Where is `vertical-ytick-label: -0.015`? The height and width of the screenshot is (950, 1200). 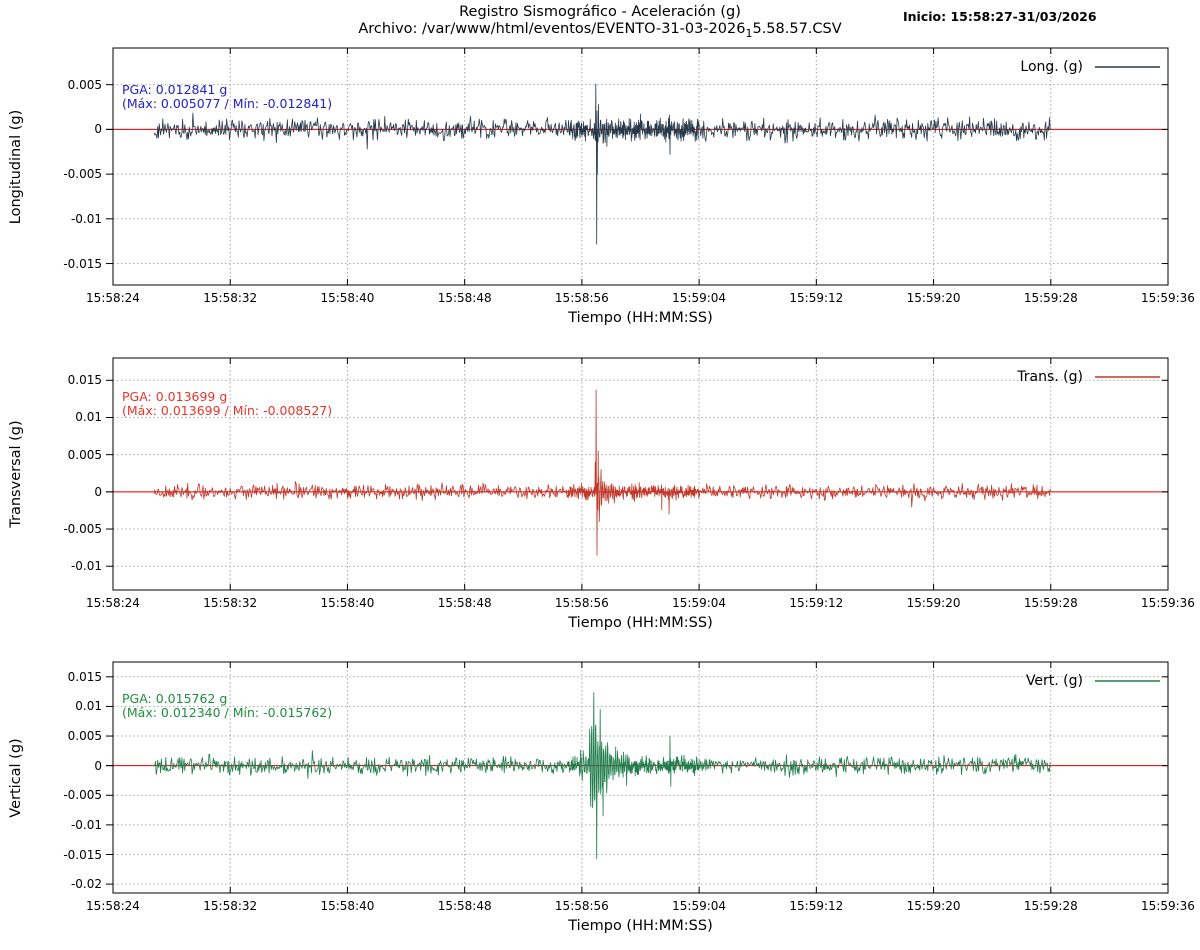 vertical-ytick-label: -0.015 is located at coordinates (82, 854).